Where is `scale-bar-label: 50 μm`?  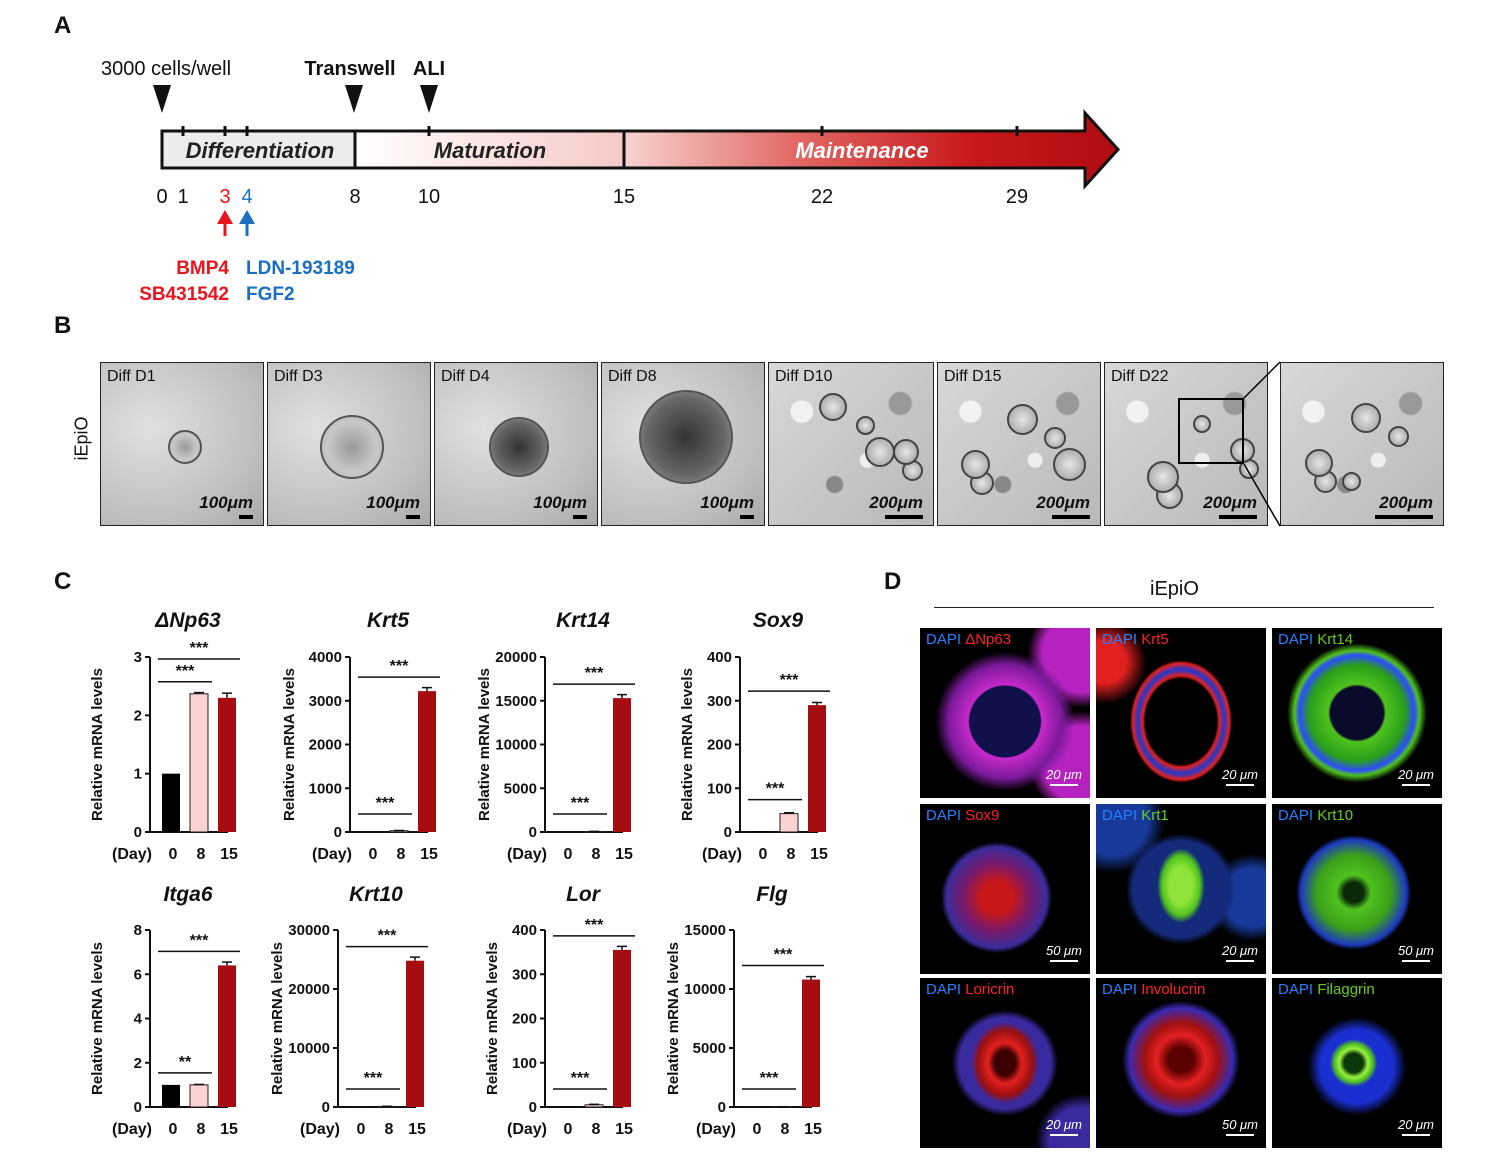
scale-bar-label: 50 μm is located at coordinates (1064, 950).